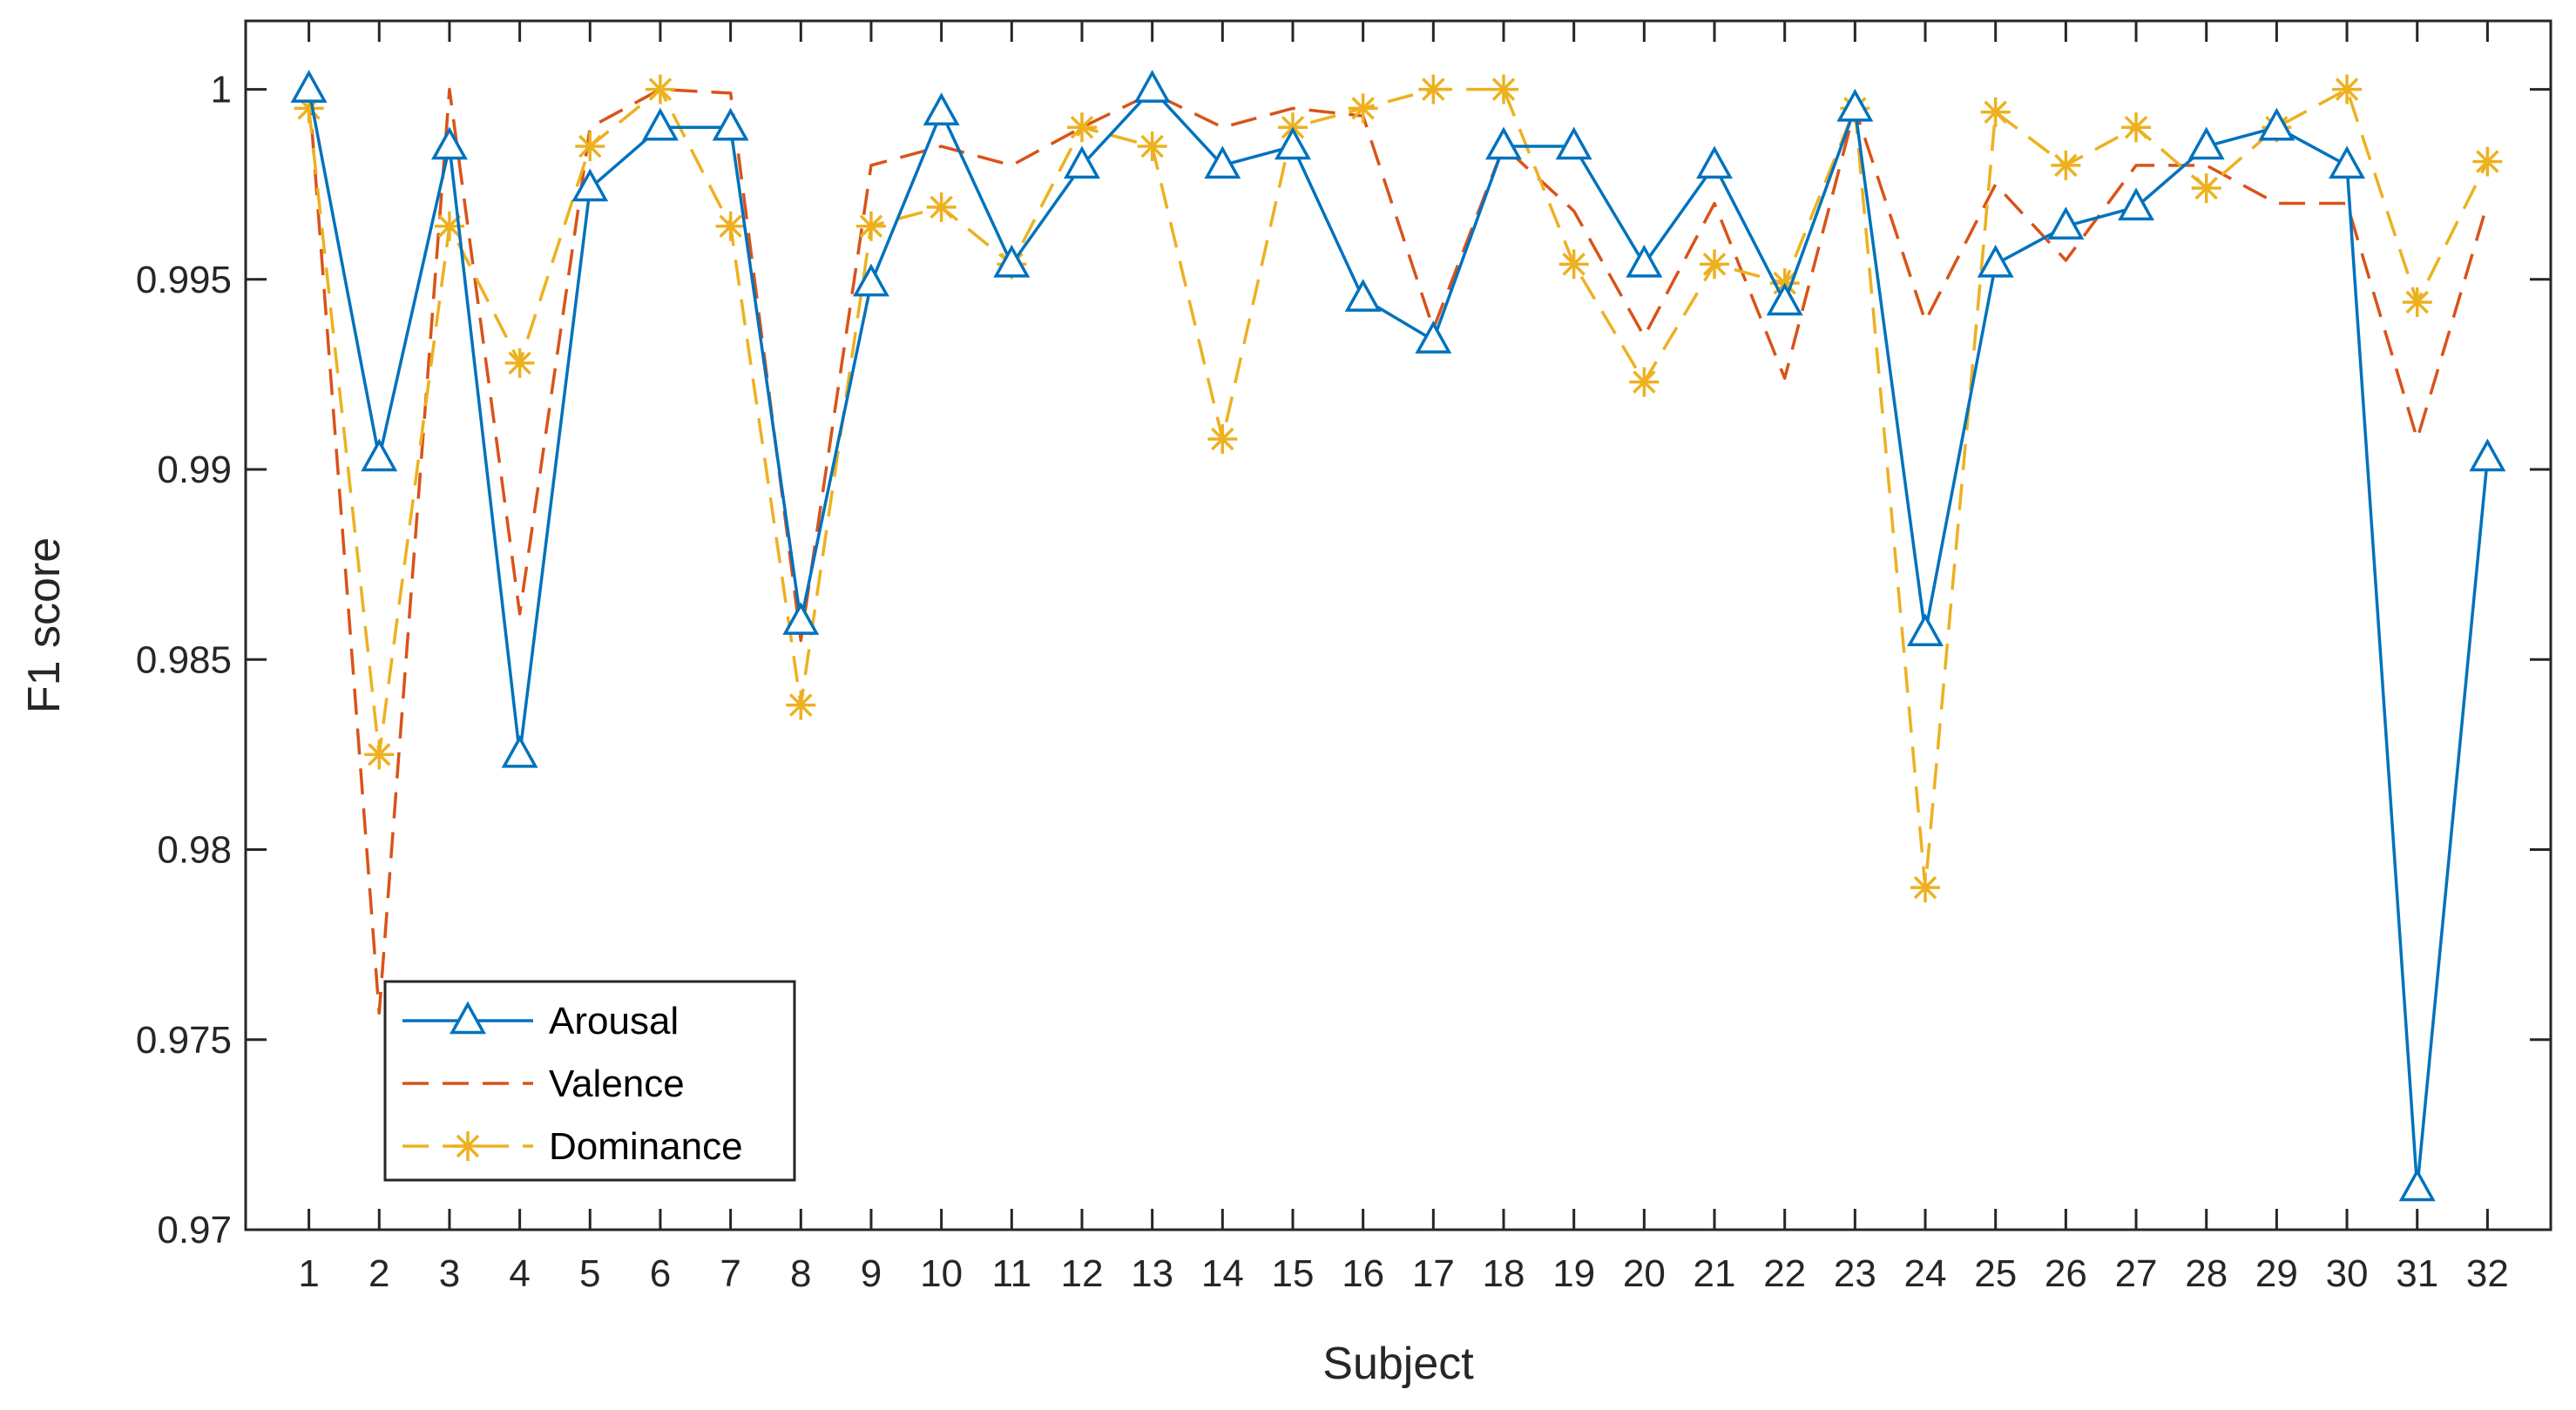  Describe the element at coordinates (730, 1273) in the screenshot. I see `x-tick-label: 7` at that location.